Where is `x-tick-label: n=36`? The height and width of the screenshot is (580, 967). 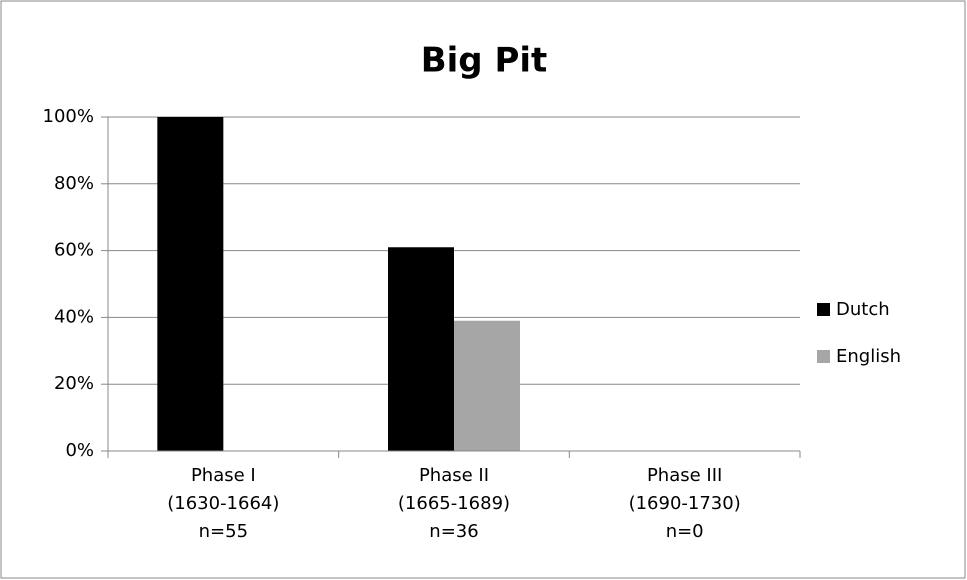
x-tick-label: n=36 is located at coordinates (453, 531).